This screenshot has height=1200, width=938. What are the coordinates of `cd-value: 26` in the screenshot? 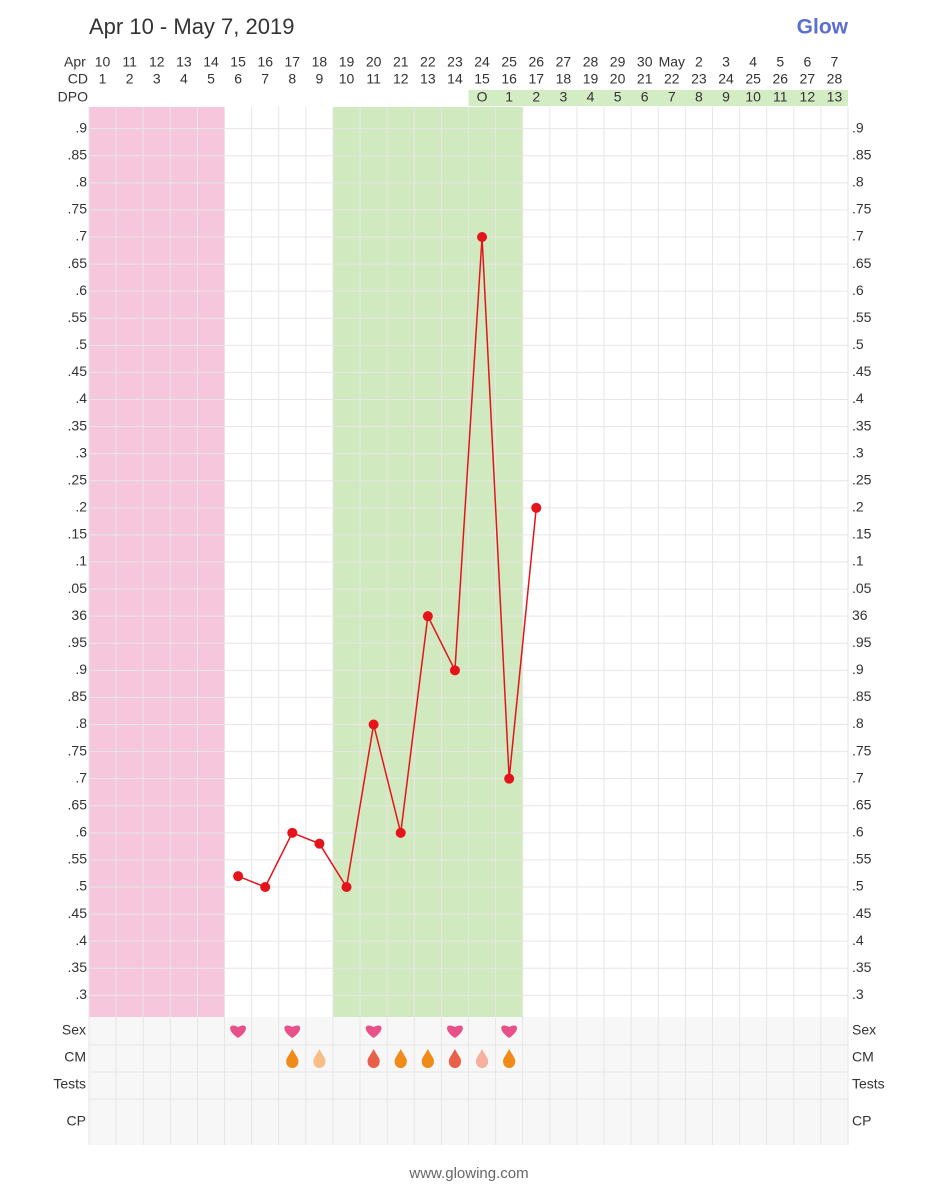 It's located at (780, 79).